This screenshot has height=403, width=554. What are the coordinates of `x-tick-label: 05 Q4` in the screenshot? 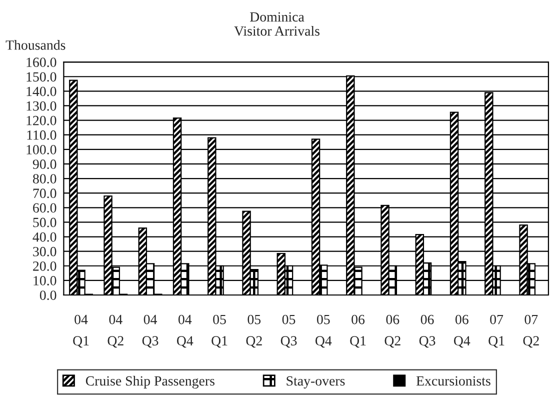 It's located at (323, 331).